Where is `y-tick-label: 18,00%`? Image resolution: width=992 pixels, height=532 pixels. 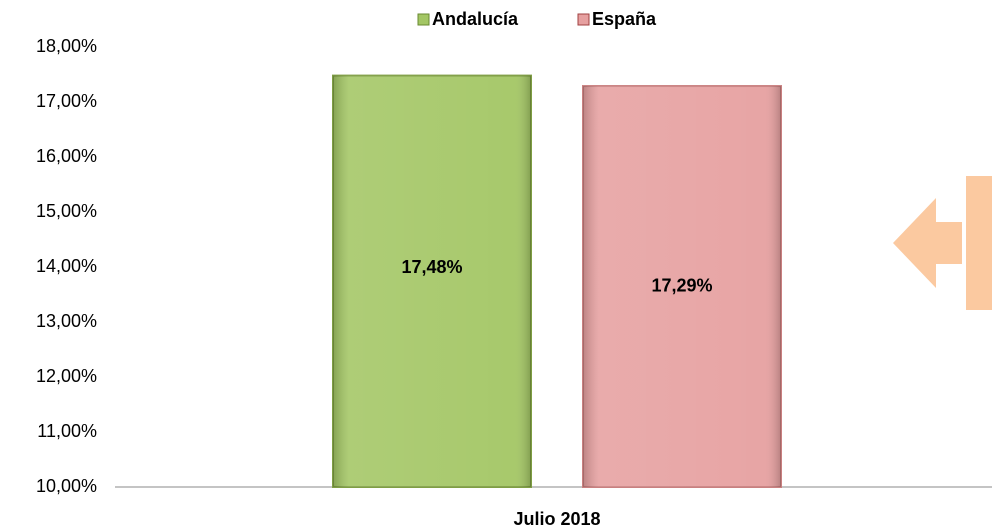 y-tick-label: 18,00% is located at coordinates (66, 46).